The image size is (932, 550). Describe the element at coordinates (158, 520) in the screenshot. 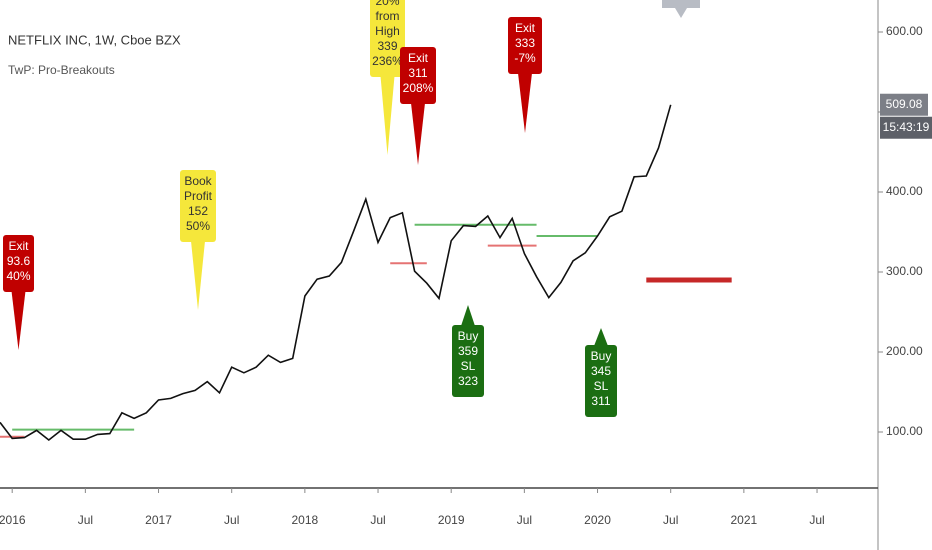

I see `x-tick-label: 2017` at that location.